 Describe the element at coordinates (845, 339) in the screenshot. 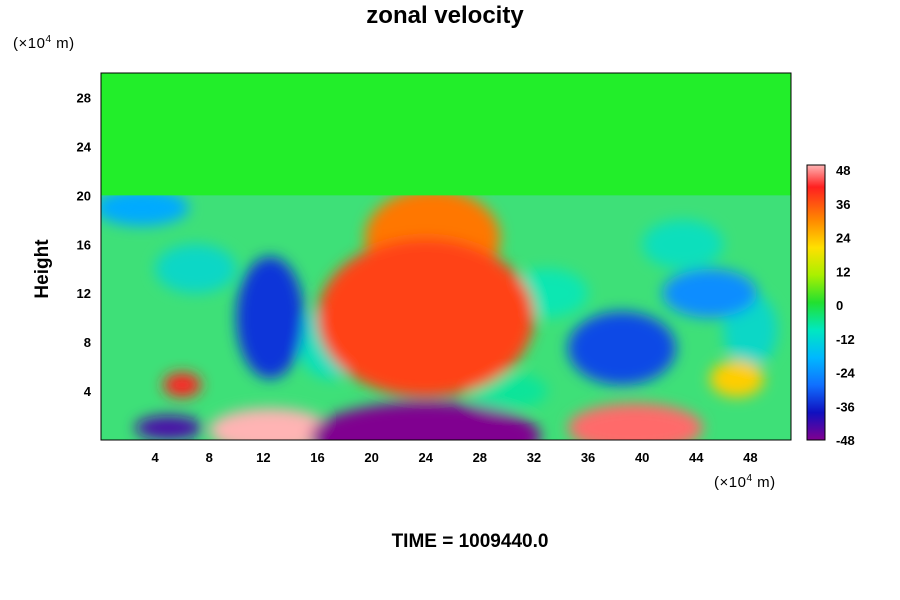

I see `colorbar-tick--12: -12` at that location.